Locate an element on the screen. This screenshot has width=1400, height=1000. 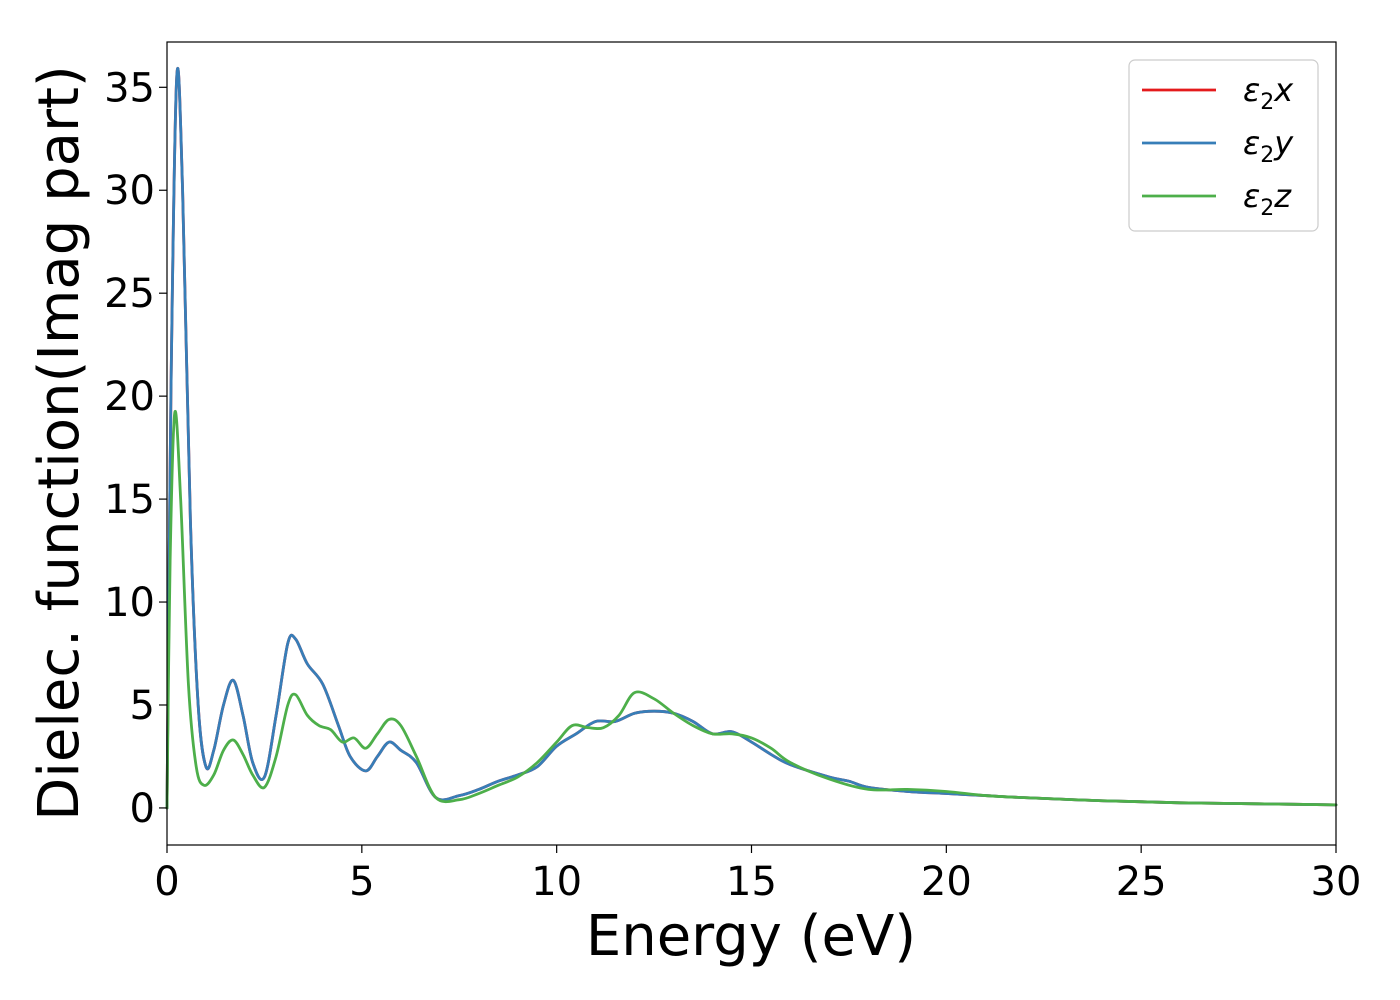
x-tick-label: 15 is located at coordinates (751, 882).